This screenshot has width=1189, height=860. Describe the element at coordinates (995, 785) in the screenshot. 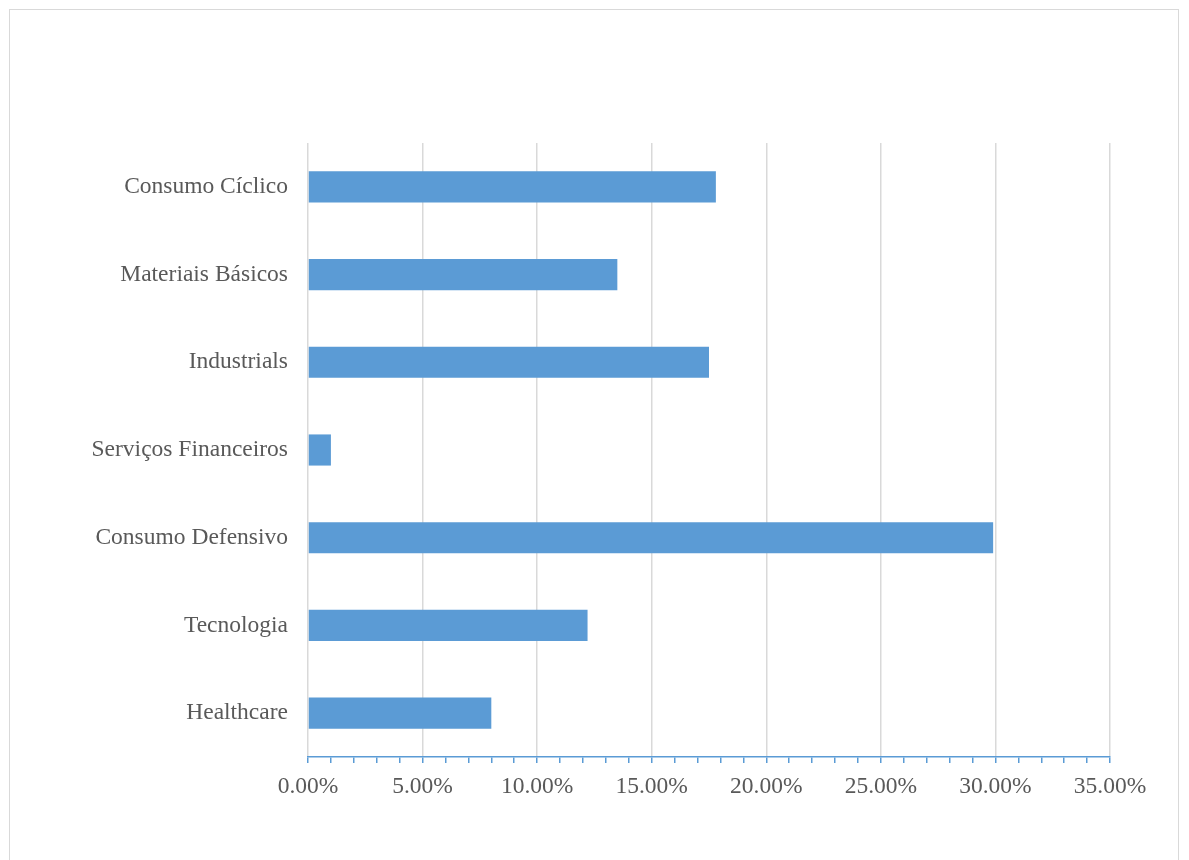

I see `x-tick-label: 30.00%` at that location.